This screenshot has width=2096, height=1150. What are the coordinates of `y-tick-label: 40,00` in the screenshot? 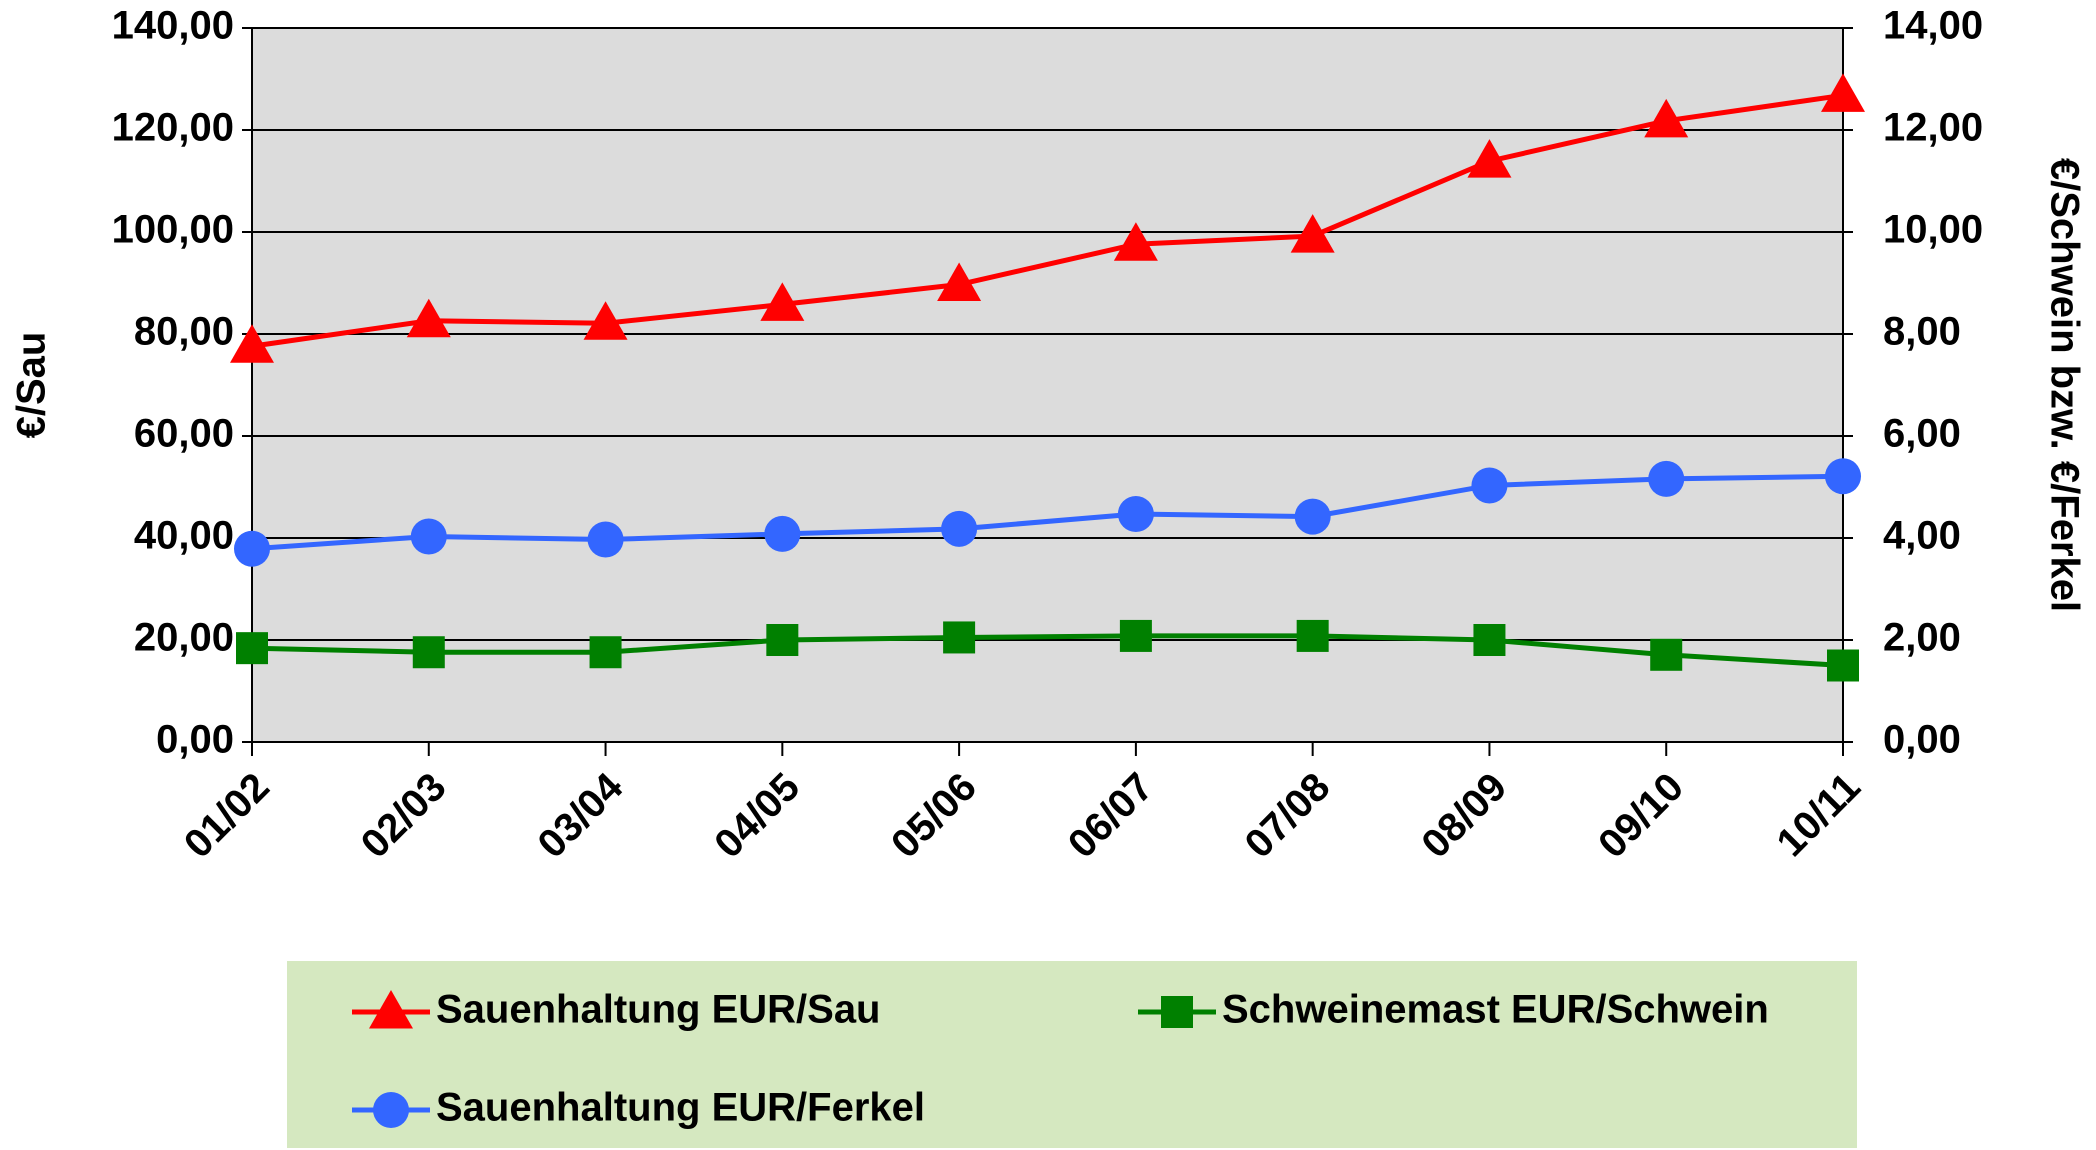 It's located at (184, 536).